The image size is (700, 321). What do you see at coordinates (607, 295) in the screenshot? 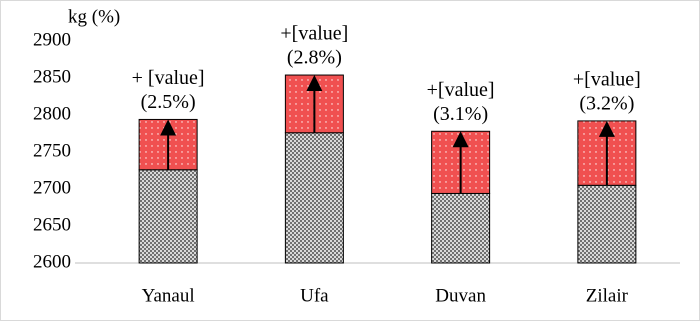
I see `x-tick-label: Zilair` at bounding box center [607, 295].